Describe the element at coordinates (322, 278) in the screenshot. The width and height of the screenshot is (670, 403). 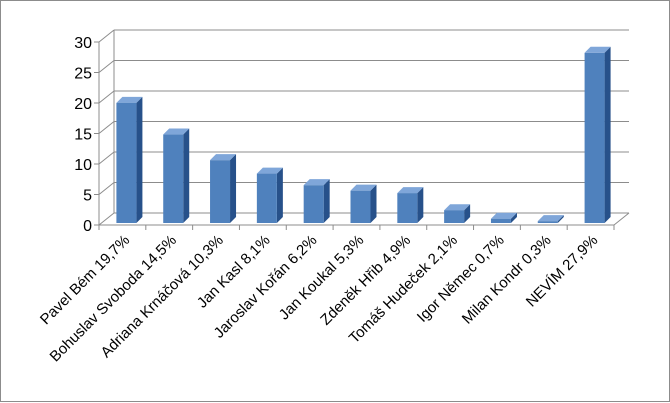
I see `x-category-label: Jan Koukal 5,3%` at that location.